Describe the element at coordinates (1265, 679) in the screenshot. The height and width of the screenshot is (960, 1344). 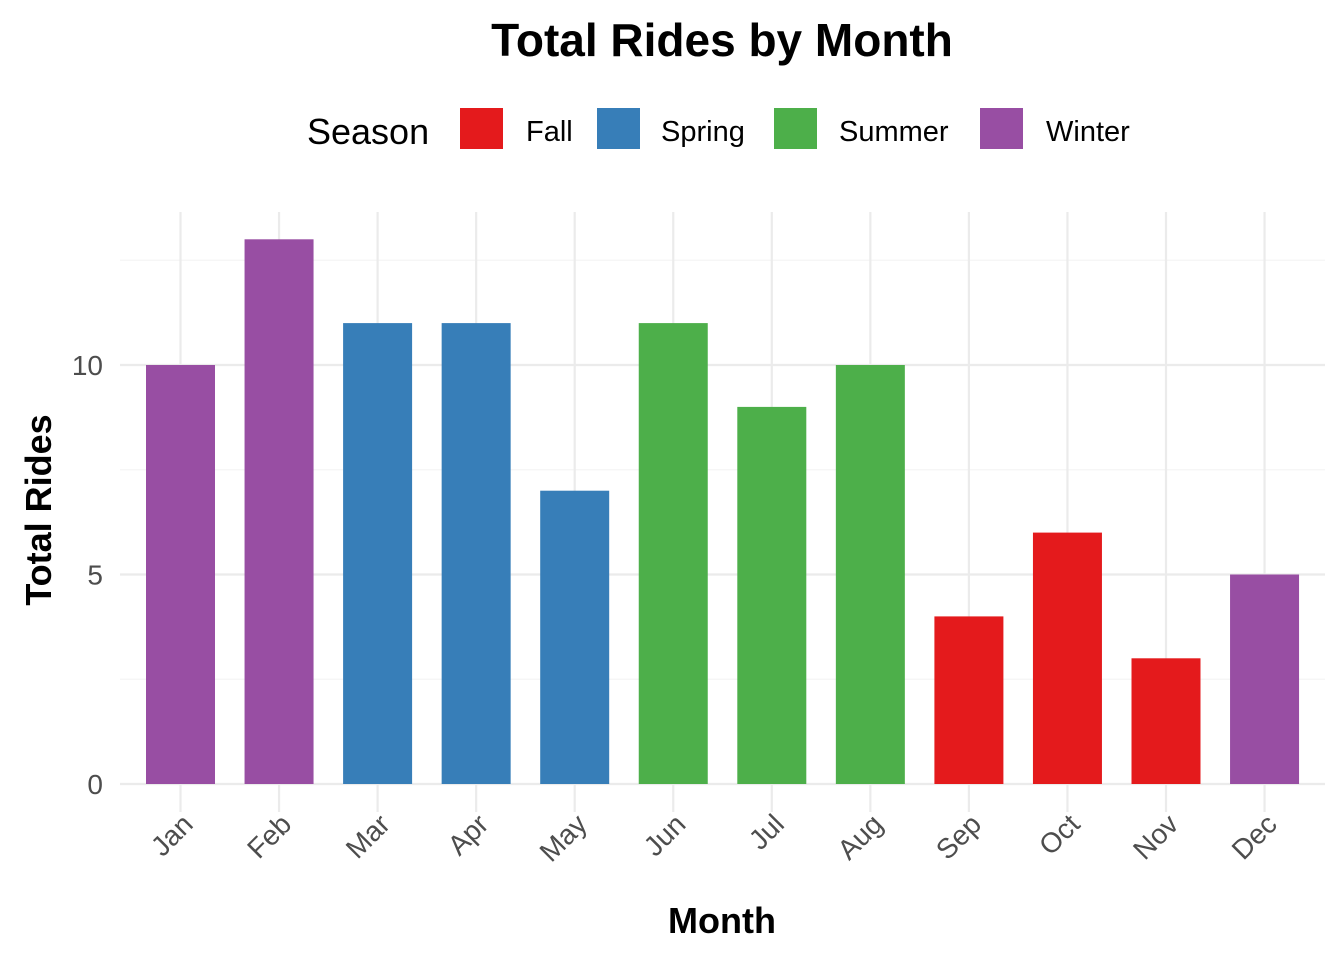
I see `bar-dec` at that location.